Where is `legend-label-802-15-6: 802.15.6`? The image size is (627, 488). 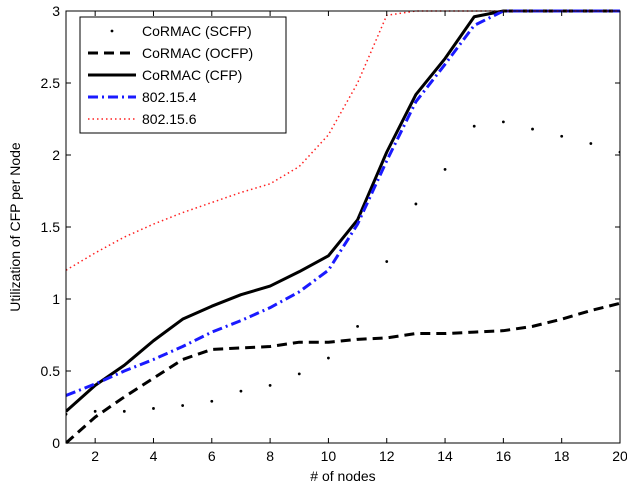
legend-label-802-15-6: 802.15.6 is located at coordinates (169, 119).